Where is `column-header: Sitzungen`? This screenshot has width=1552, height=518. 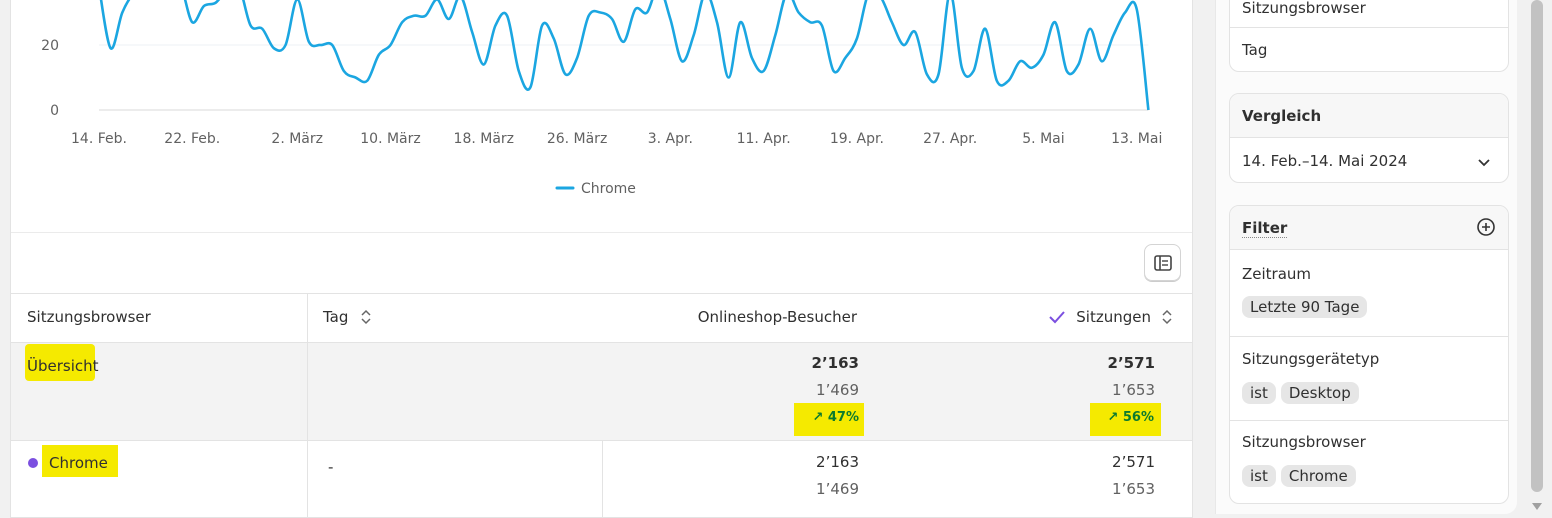
column-header: Sitzungen is located at coordinates (1113, 317).